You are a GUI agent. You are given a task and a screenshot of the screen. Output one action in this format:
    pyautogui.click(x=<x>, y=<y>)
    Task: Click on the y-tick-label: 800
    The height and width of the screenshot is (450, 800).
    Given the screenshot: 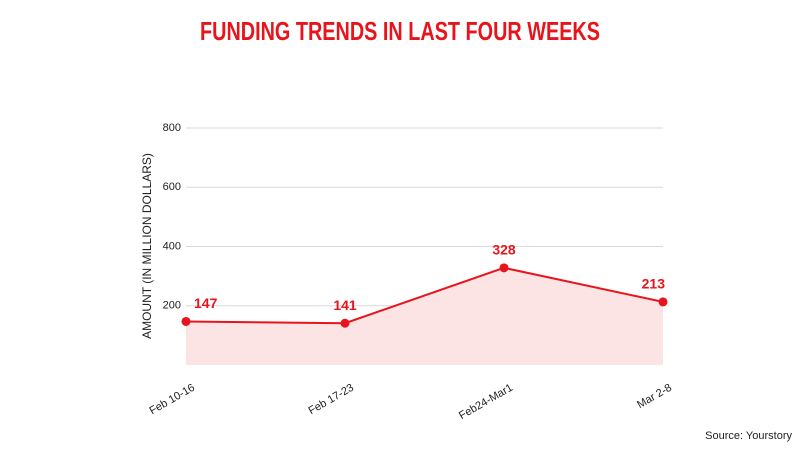 What is the action you would take?
    pyautogui.click(x=172, y=128)
    